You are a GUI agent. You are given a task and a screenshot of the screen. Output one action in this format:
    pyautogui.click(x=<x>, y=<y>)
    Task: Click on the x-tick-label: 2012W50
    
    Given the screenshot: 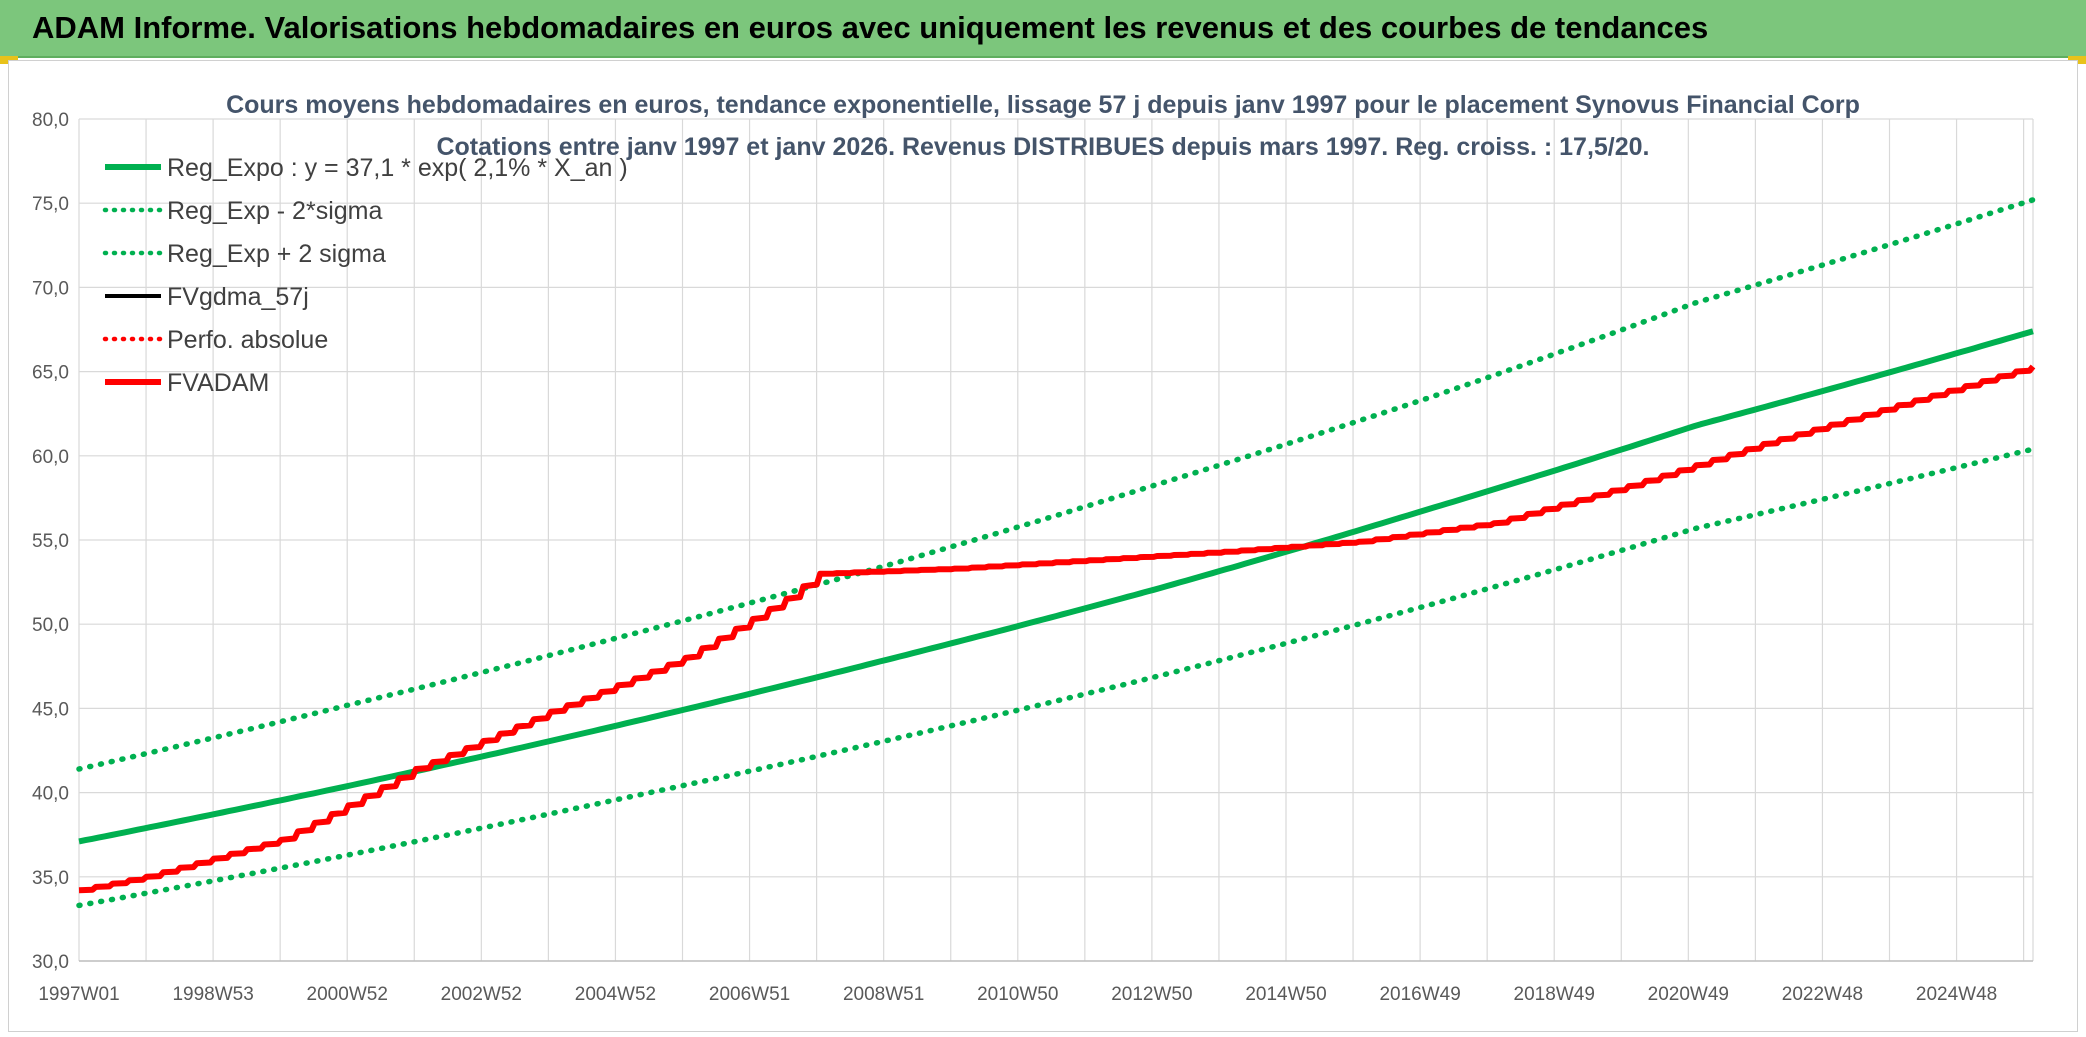 What is the action you would take?
    pyautogui.click(x=1151, y=994)
    